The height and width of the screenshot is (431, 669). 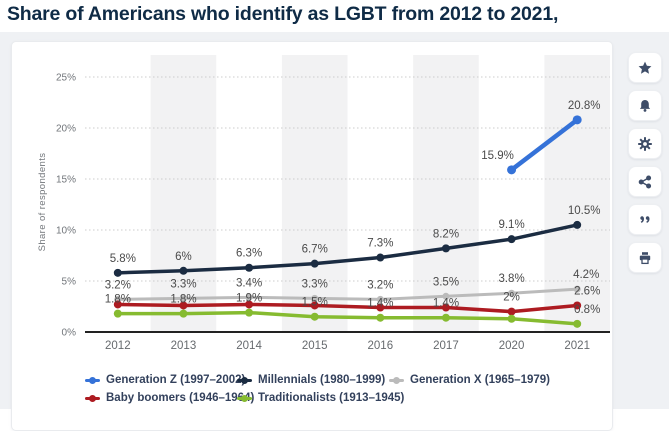 What do you see at coordinates (66, 129) in the screenshot?
I see `y-tick-label: 20%` at bounding box center [66, 129].